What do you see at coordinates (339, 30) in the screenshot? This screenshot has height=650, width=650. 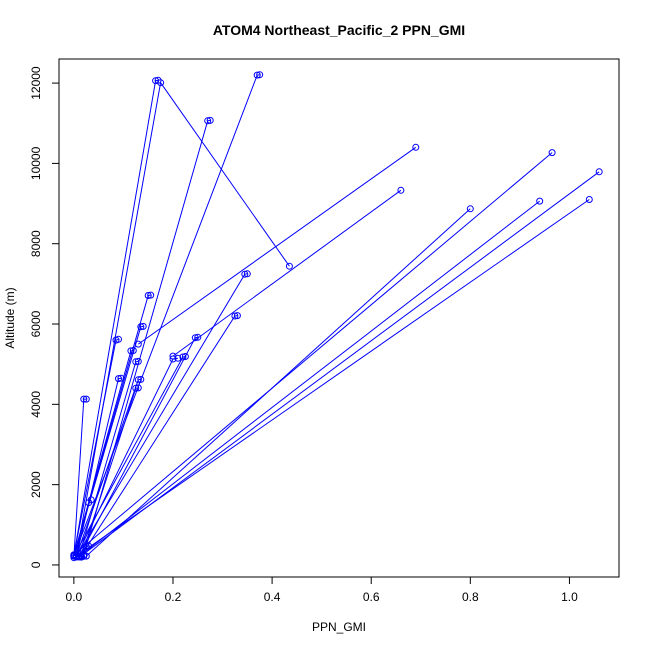 I see `chart-title: ATOM4 Northeast_Pacific_2 PPN_GMI` at bounding box center [339, 30].